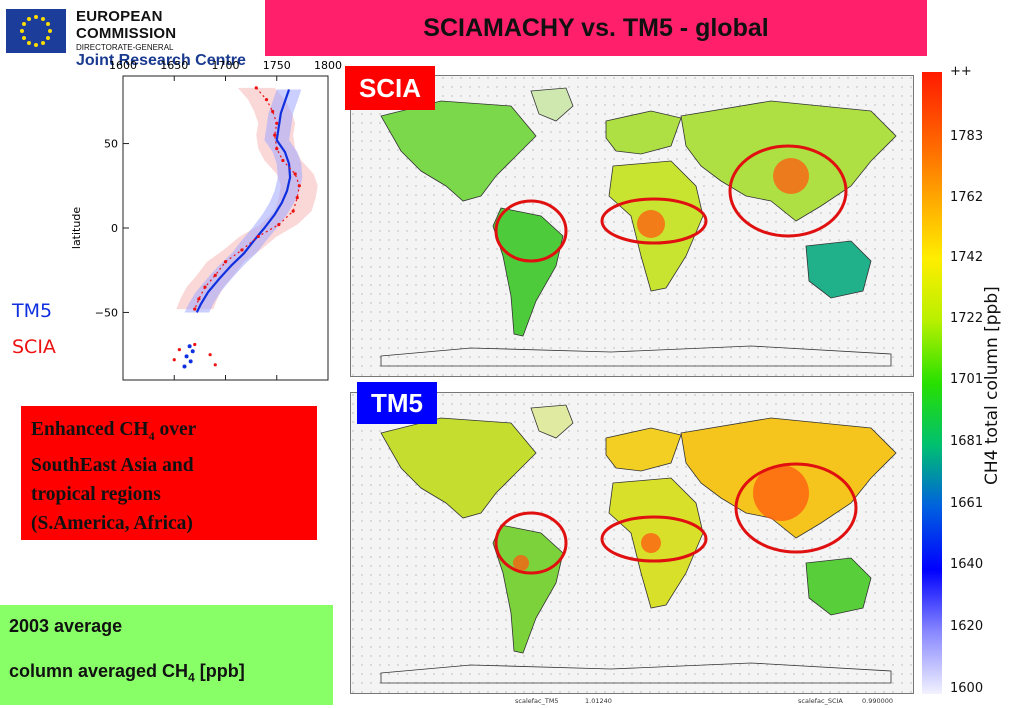 The width and height of the screenshot is (1023, 708). What do you see at coordinates (112, 465) in the screenshot?
I see `finding-line2: SouthEast Asia and` at bounding box center [112, 465].